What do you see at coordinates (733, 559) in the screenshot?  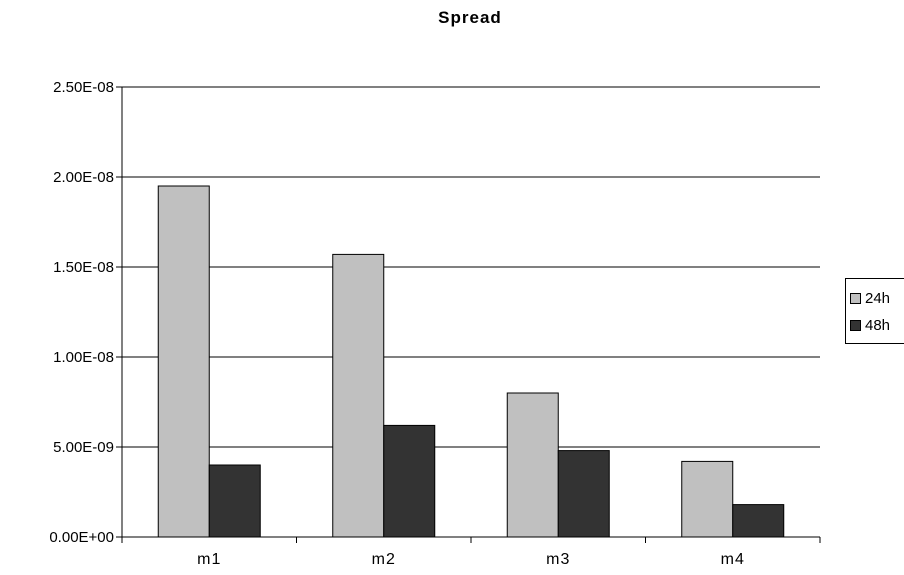 I see `x-tick-label: m4` at bounding box center [733, 559].